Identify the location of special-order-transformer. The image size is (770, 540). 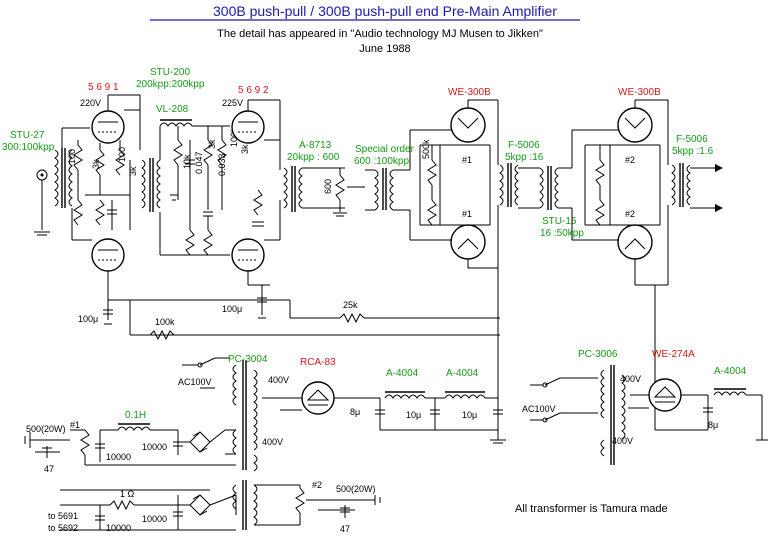
(379, 189).